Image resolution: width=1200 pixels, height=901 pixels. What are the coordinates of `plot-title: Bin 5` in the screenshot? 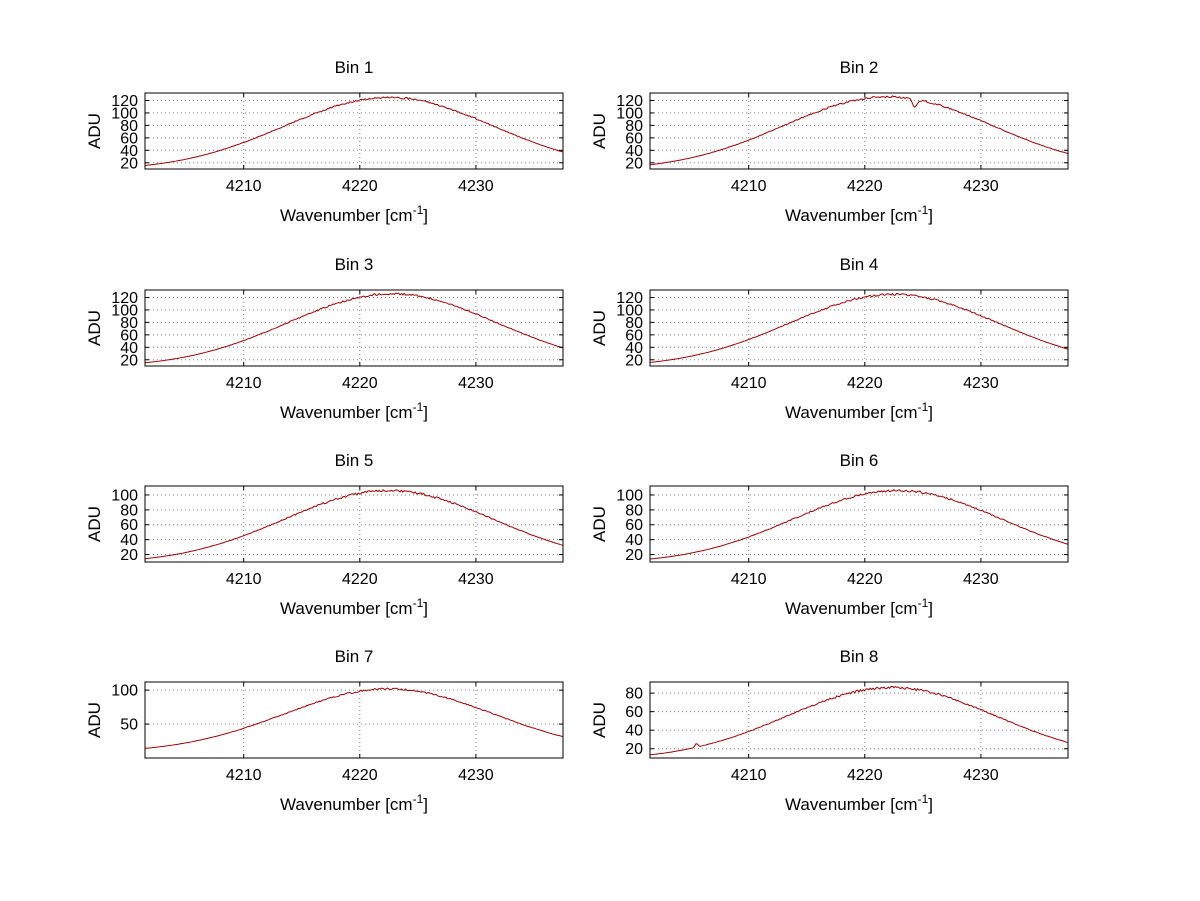 It's located at (354, 460).